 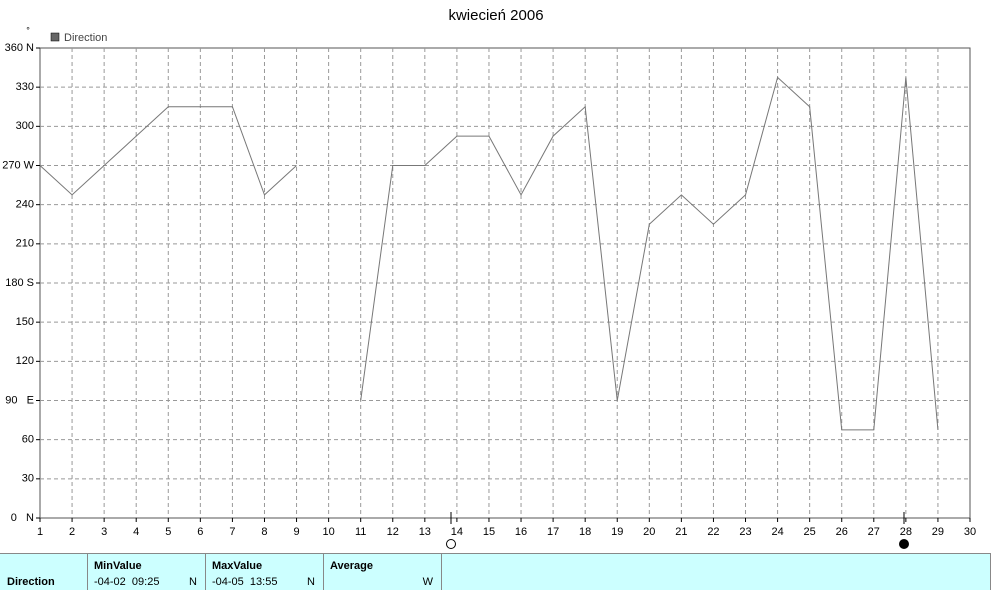 What do you see at coordinates (18, 165) in the screenshot?
I see `y-tick-label: 270 W` at bounding box center [18, 165].